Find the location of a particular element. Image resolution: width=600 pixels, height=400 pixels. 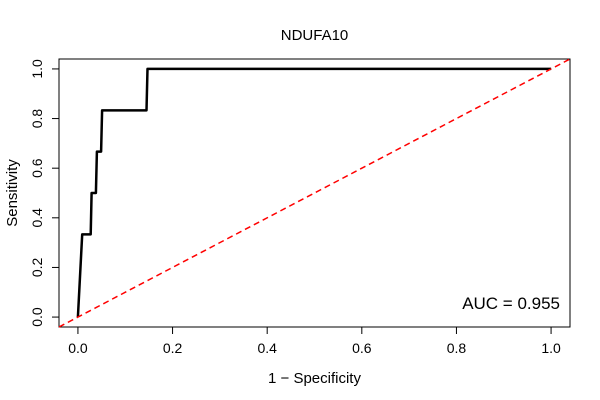

x-tick-label: 0.2 is located at coordinates (173, 348).